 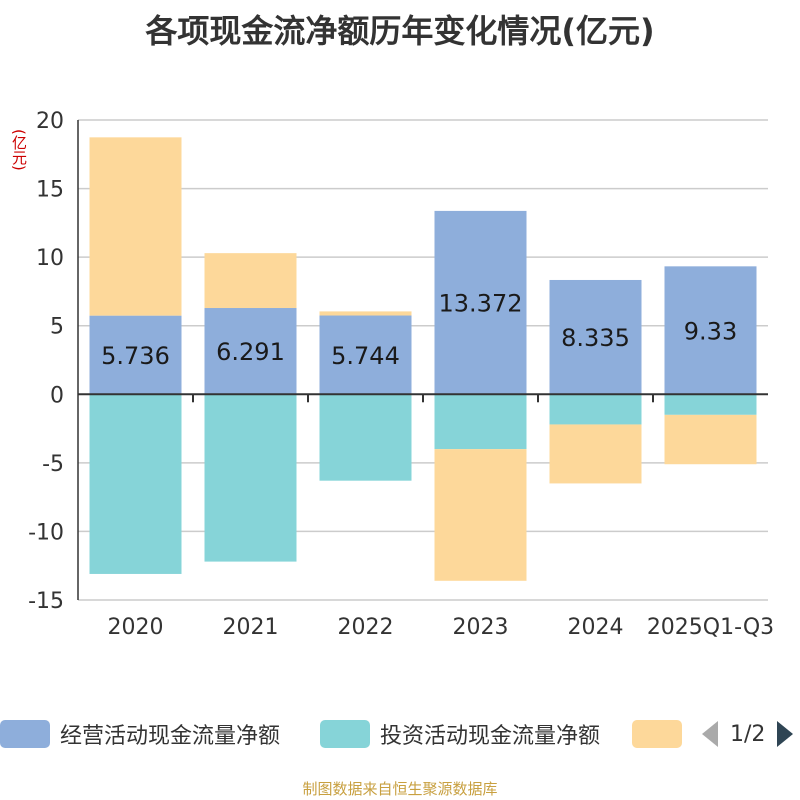 I want to click on data-source-note: 制图数据来自恒生聚源数据库, so click(x=400, y=789).